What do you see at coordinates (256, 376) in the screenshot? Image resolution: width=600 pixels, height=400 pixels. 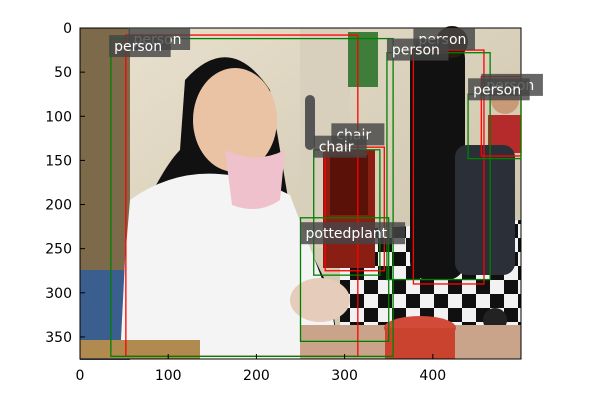 I see `x-tick-label-2: 200` at bounding box center [256, 376].